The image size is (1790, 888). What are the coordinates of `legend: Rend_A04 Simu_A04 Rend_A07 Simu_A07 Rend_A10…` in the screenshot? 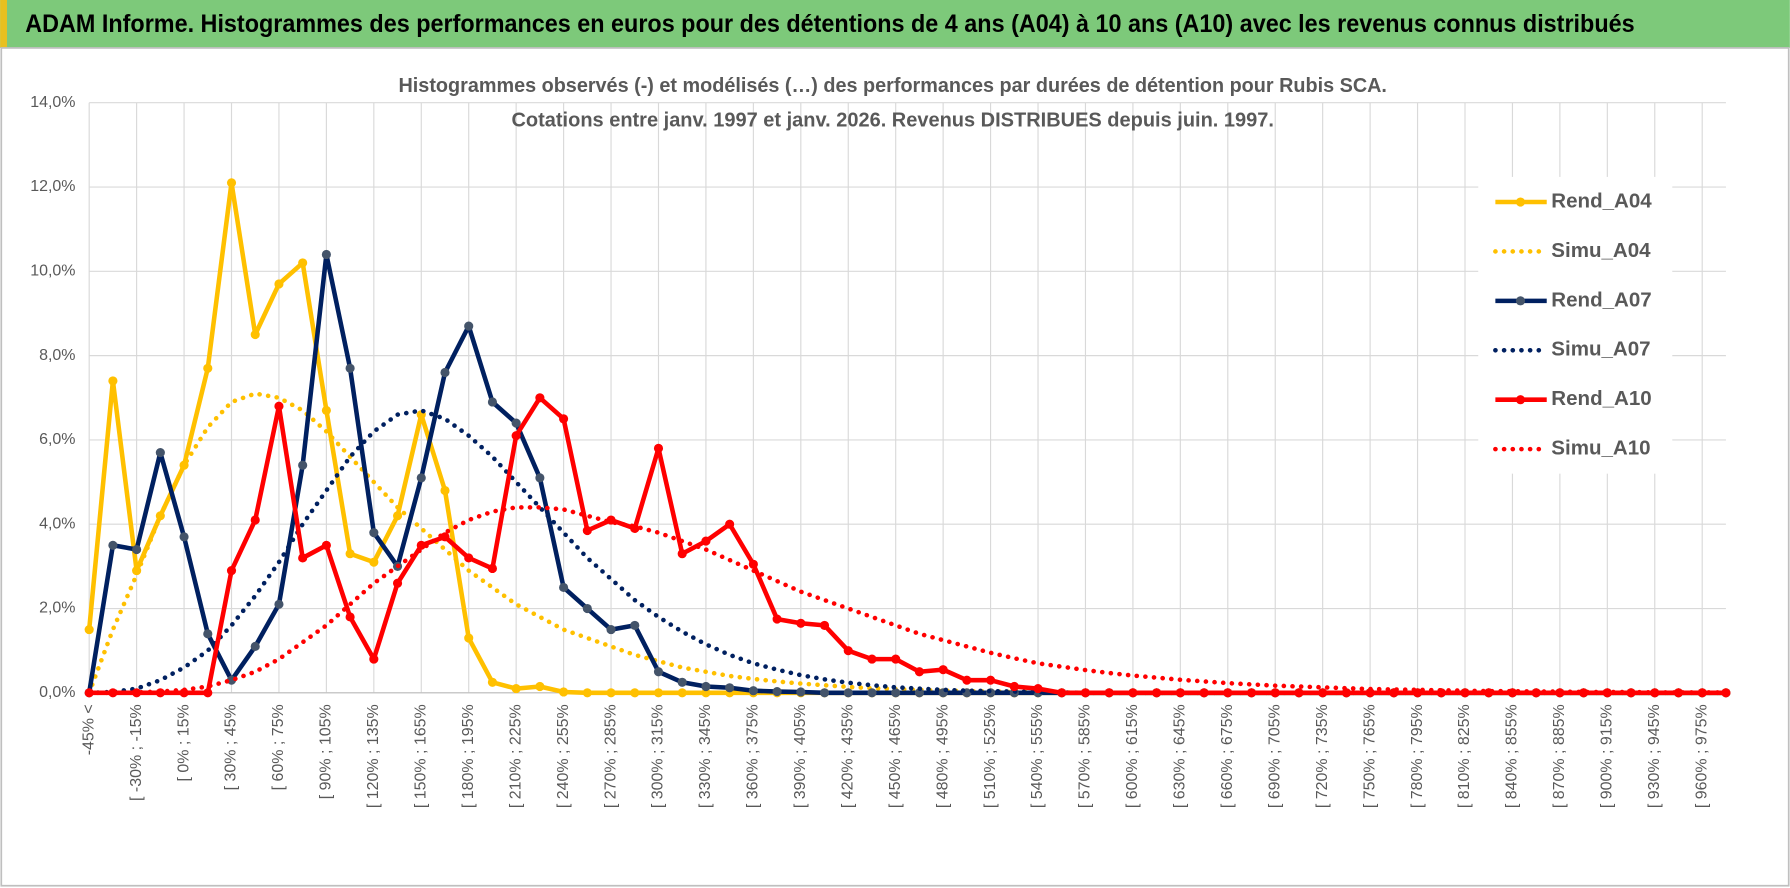 It's located at (1575, 325).